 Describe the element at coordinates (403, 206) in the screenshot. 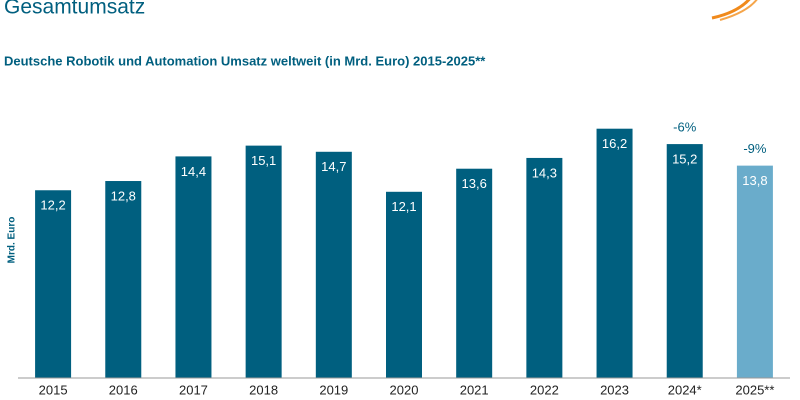

I see `value-label: 12,1` at that location.